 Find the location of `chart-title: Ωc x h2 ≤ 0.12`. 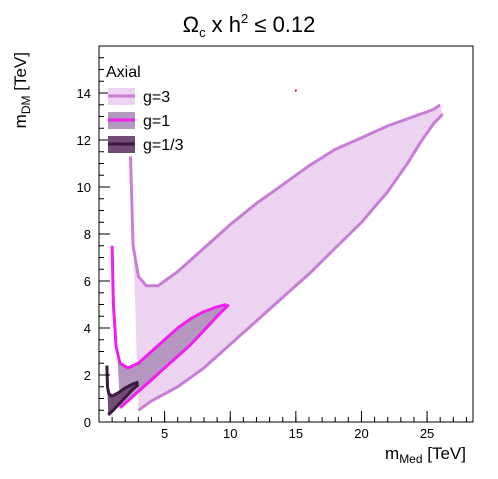

chart-title: Ωc x h2 ≤ 0.12 is located at coordinates (249, 25).